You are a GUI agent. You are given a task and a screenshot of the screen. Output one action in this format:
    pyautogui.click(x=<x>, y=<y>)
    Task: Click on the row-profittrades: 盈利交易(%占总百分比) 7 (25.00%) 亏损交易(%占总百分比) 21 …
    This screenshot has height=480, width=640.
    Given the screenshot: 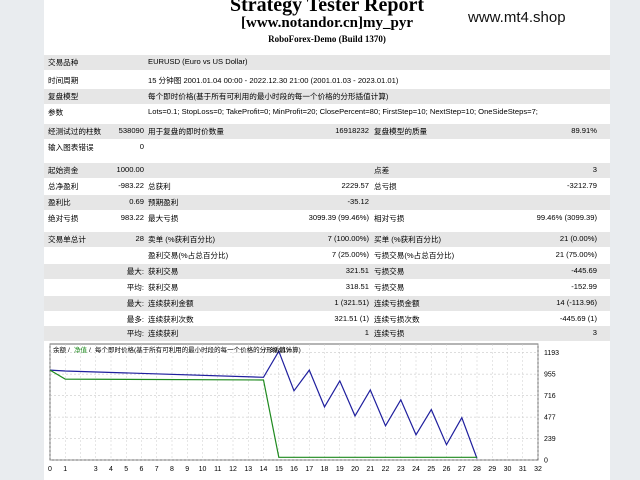 What is the action you would take?
    pyautogui.click(x=327, y=255)
    